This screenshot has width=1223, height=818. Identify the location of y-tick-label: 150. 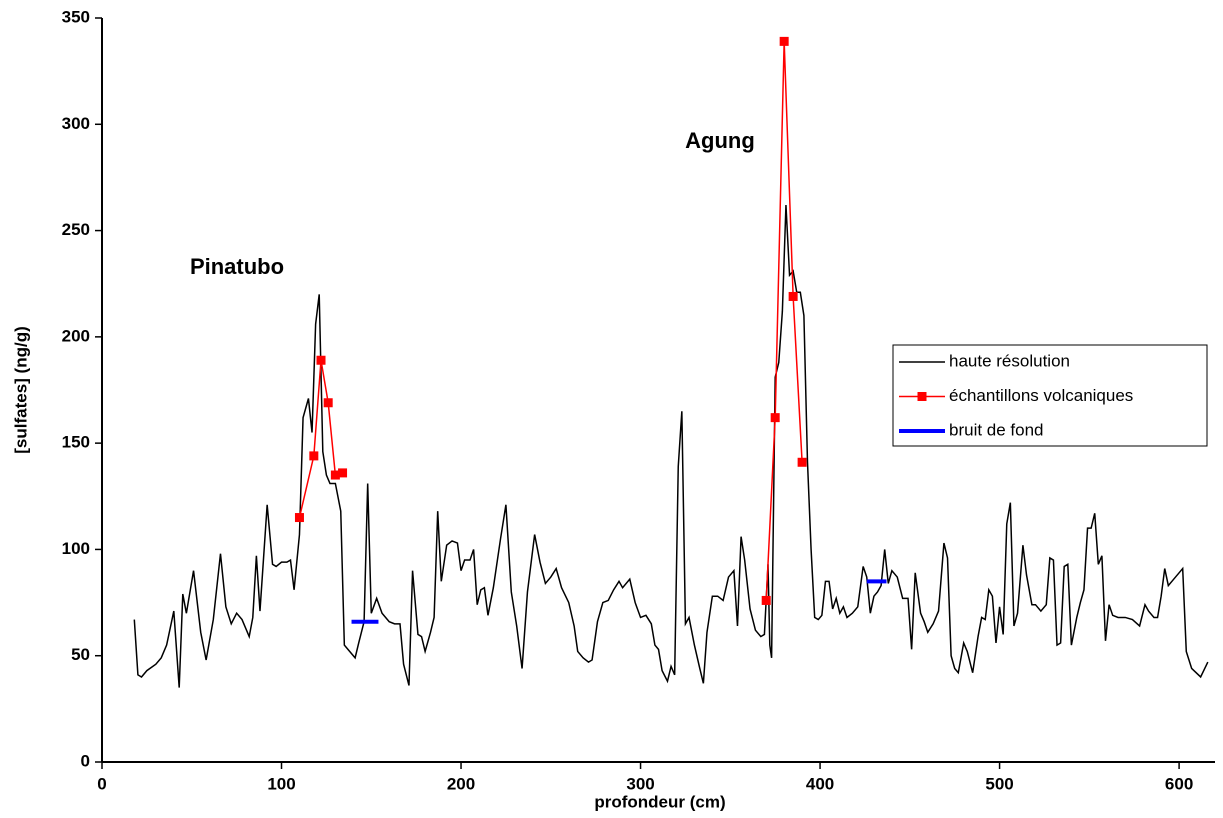
(76, 442).